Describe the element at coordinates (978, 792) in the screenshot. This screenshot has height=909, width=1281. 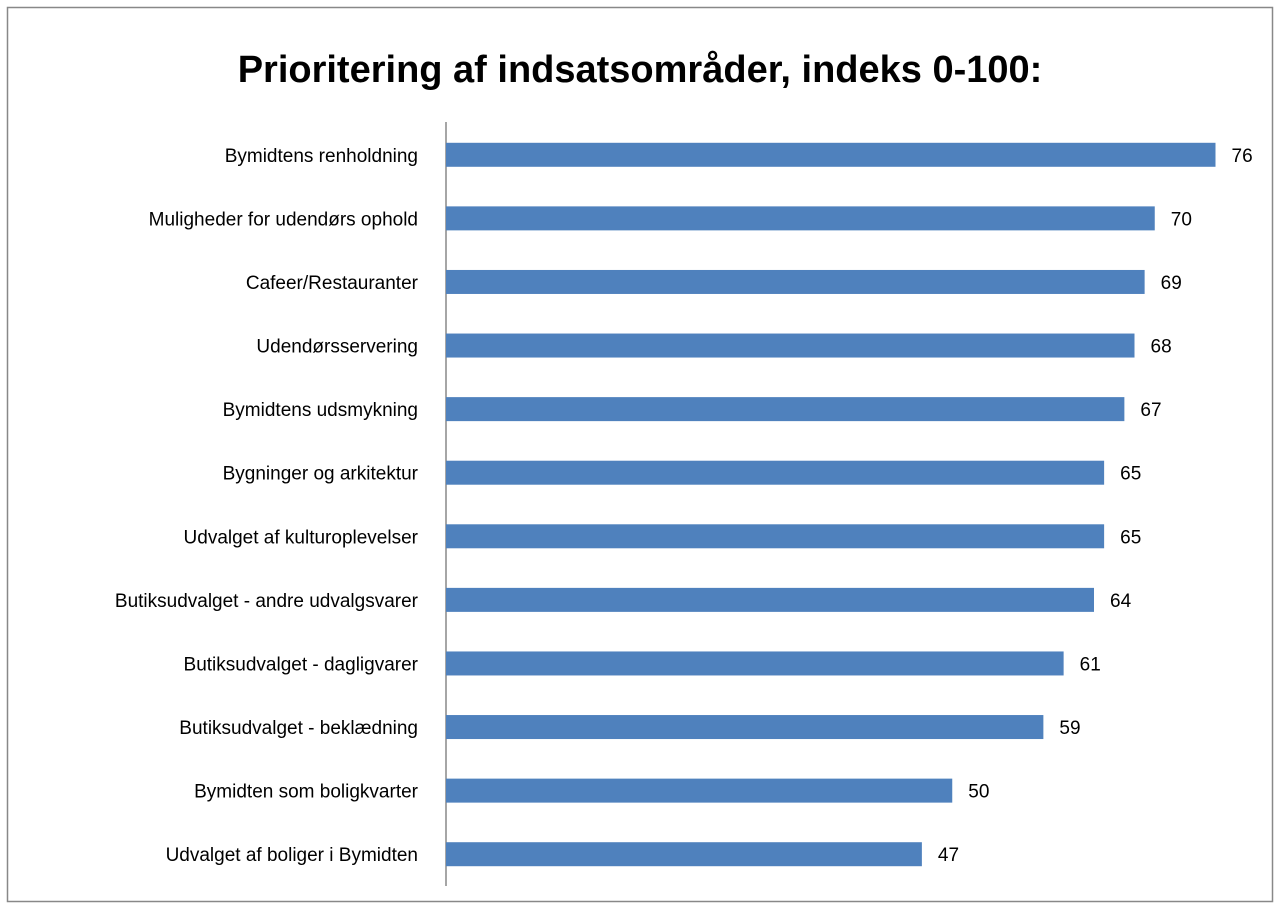
I see `value-label: 50` at that location.